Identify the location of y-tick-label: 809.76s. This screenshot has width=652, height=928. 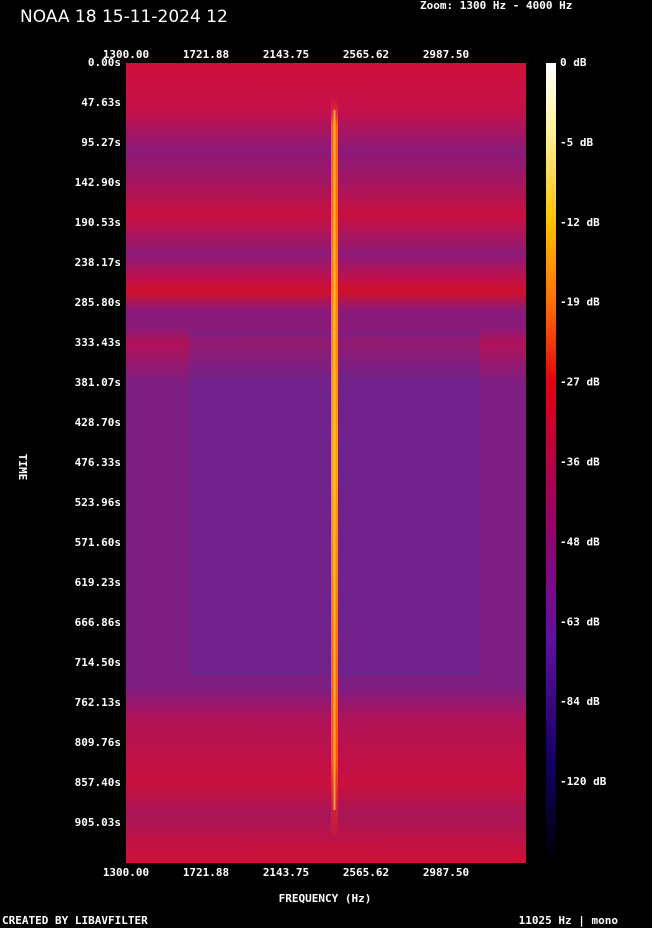
(98, 742).